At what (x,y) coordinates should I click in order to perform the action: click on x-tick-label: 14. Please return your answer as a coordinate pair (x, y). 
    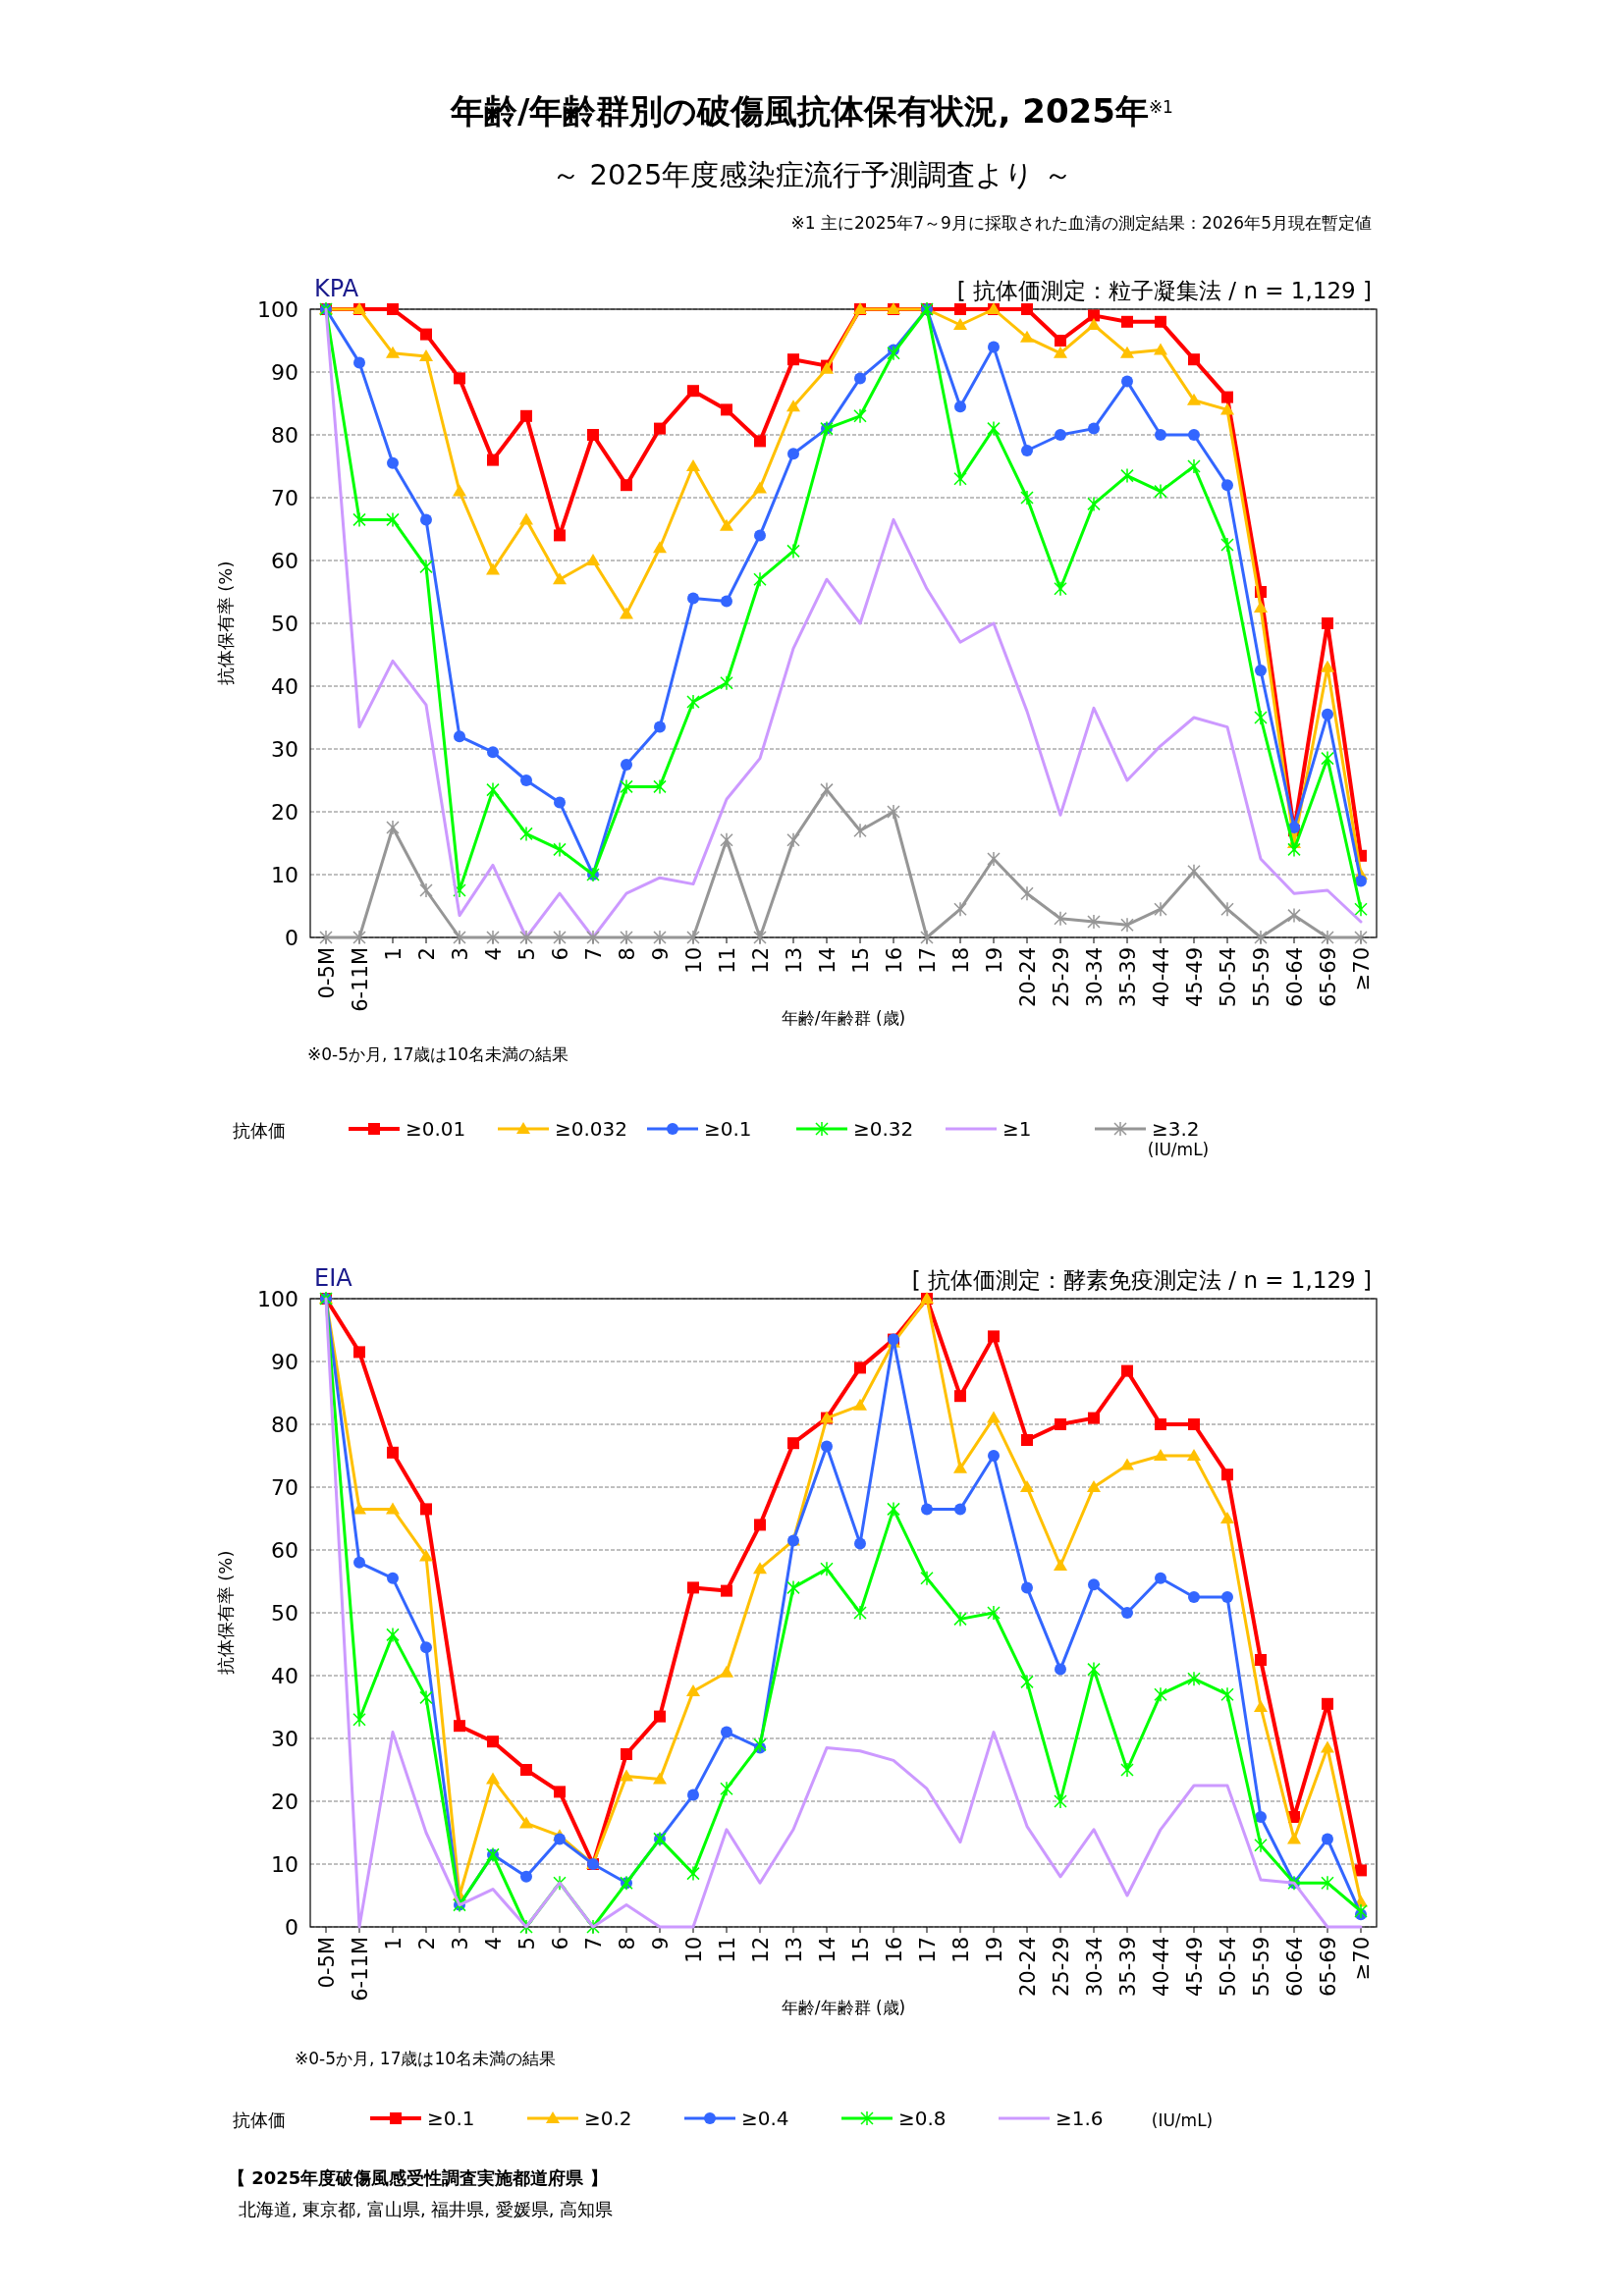
    Looking at the image, I should click on (827, 1950).